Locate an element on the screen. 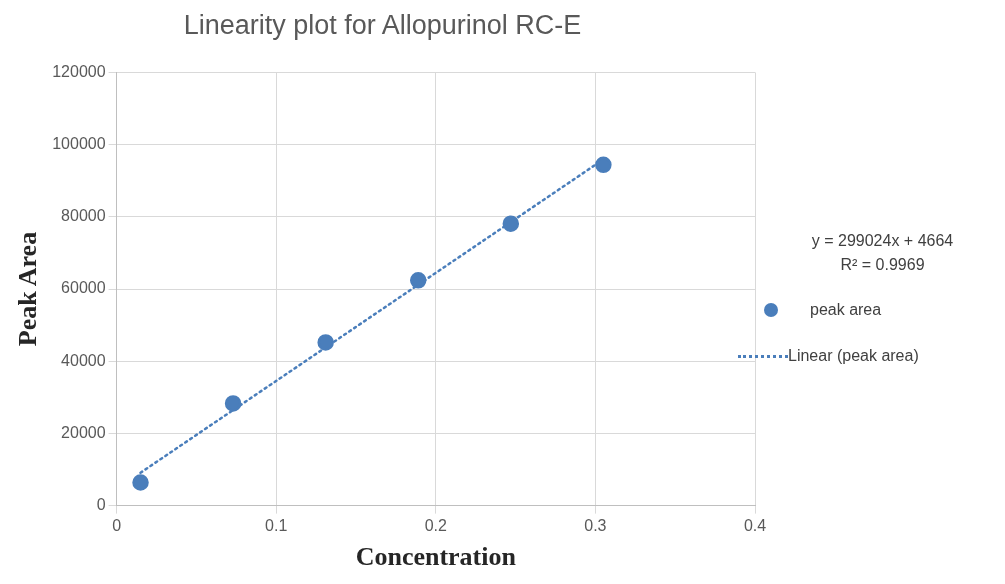  y-tick-label: 80000 is located at coordinates (83, 216).